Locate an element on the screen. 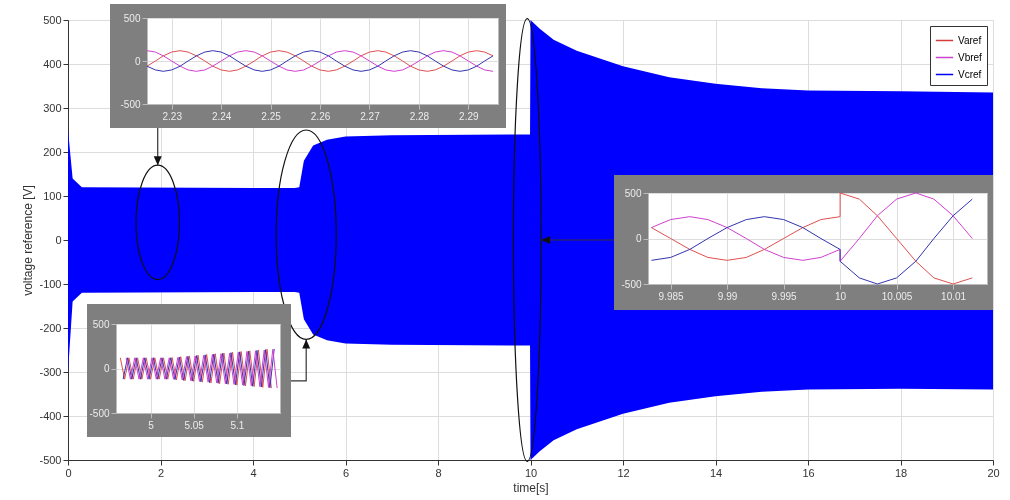 The image size is (1010, 500). y-tick-label: -300 is located at coordinates (50, 371).